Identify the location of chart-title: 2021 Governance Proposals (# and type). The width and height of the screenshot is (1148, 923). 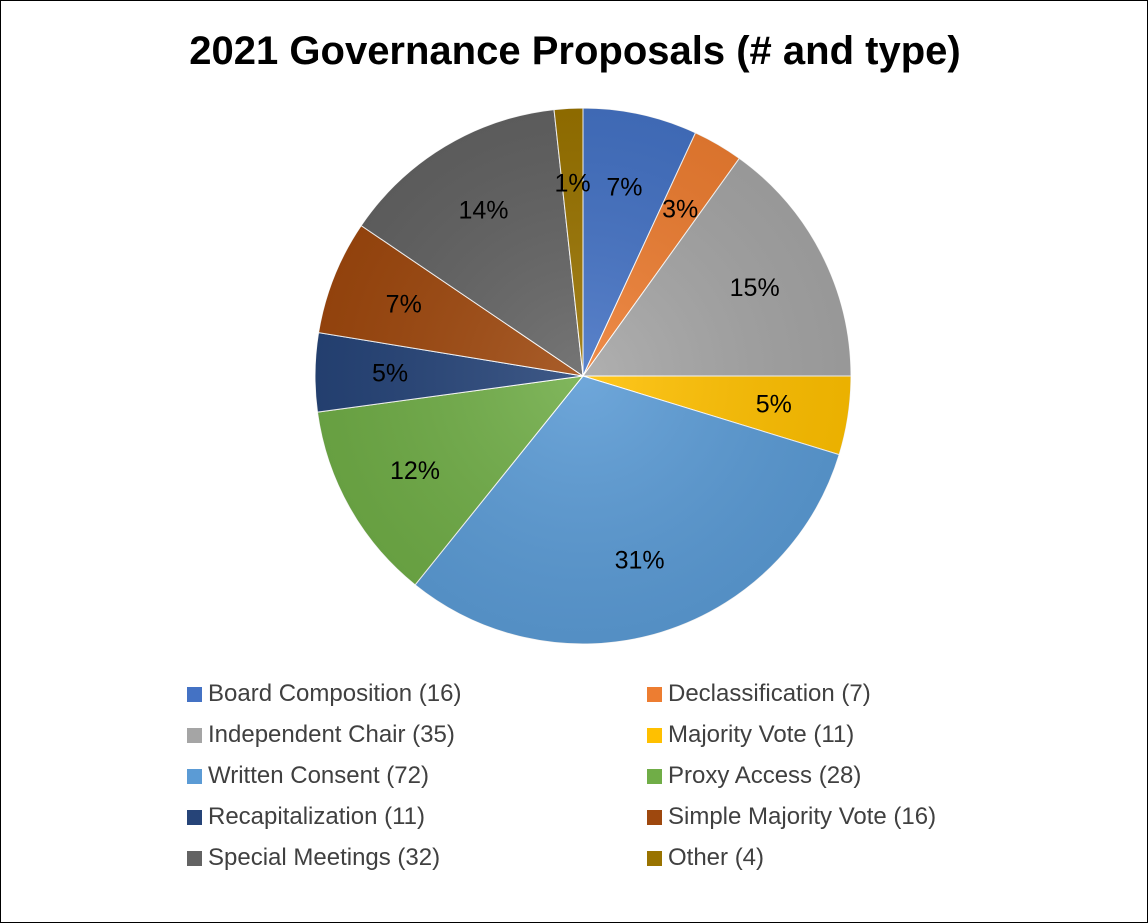
(575, 51).